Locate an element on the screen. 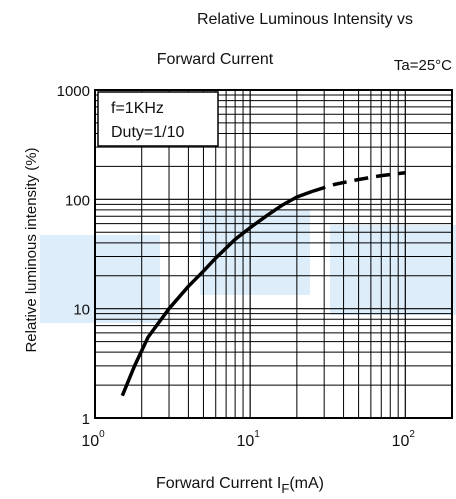 This screenshot has height=499, width=456. x-tick-label: 10⁰ is located at coordinates (93, 439).